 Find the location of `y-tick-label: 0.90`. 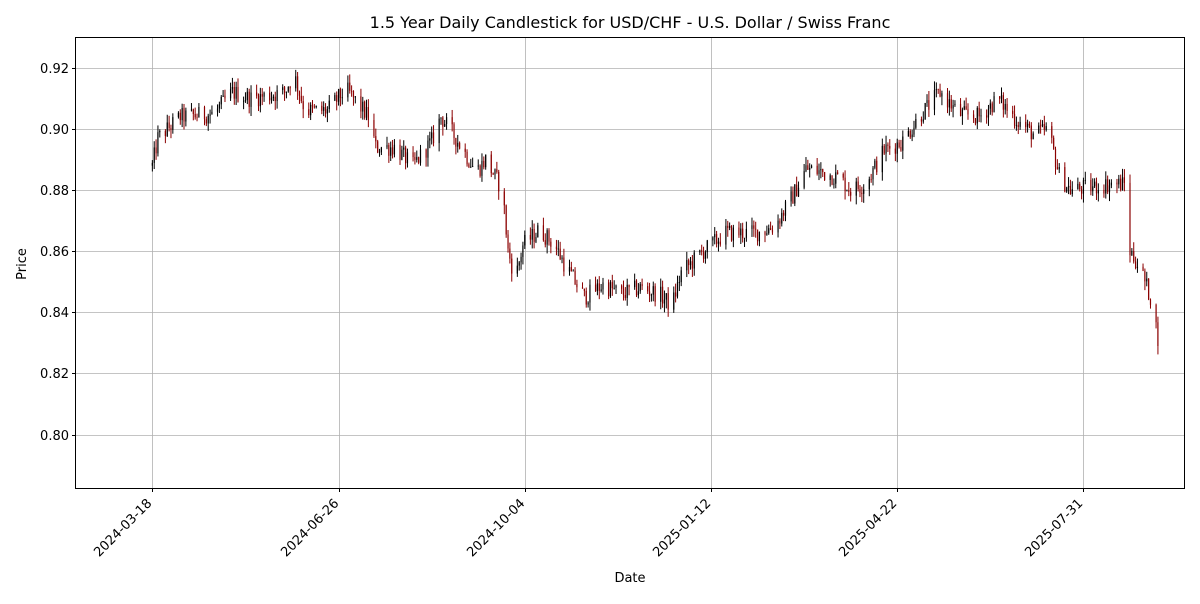

y-tick-label: 0.90 is located at coordinates (54, 130).